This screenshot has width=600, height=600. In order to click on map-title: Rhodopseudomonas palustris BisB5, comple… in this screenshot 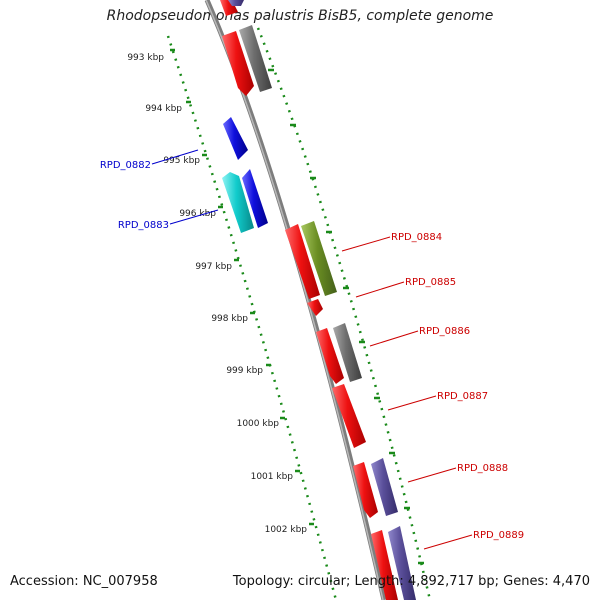, I will do `click(300, 16)`.